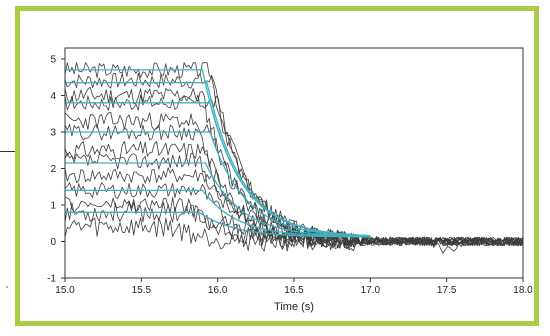  I want to click on y-tick-label: 2, so click(53, 169).